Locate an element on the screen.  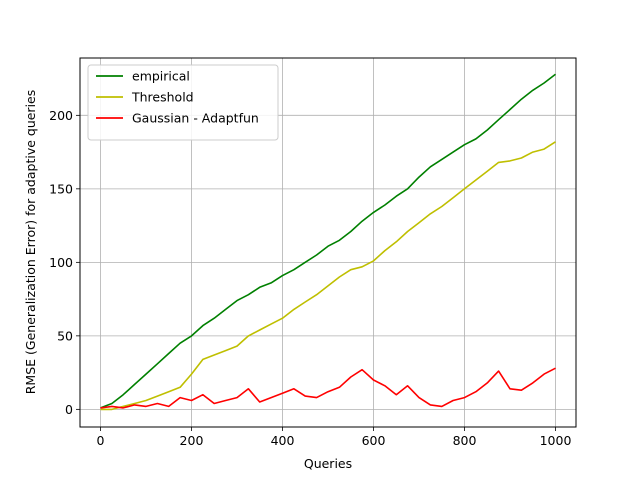
x-tick-label: 400 is located at coordinates (283, 440).